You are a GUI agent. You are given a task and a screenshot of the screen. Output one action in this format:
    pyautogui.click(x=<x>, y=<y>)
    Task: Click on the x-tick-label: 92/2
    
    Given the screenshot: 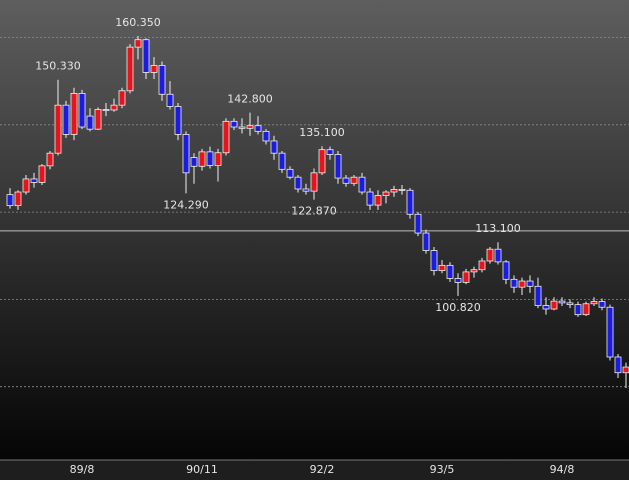 What is the action you would take?
    pyautogui.click(x=322, y=469)
    